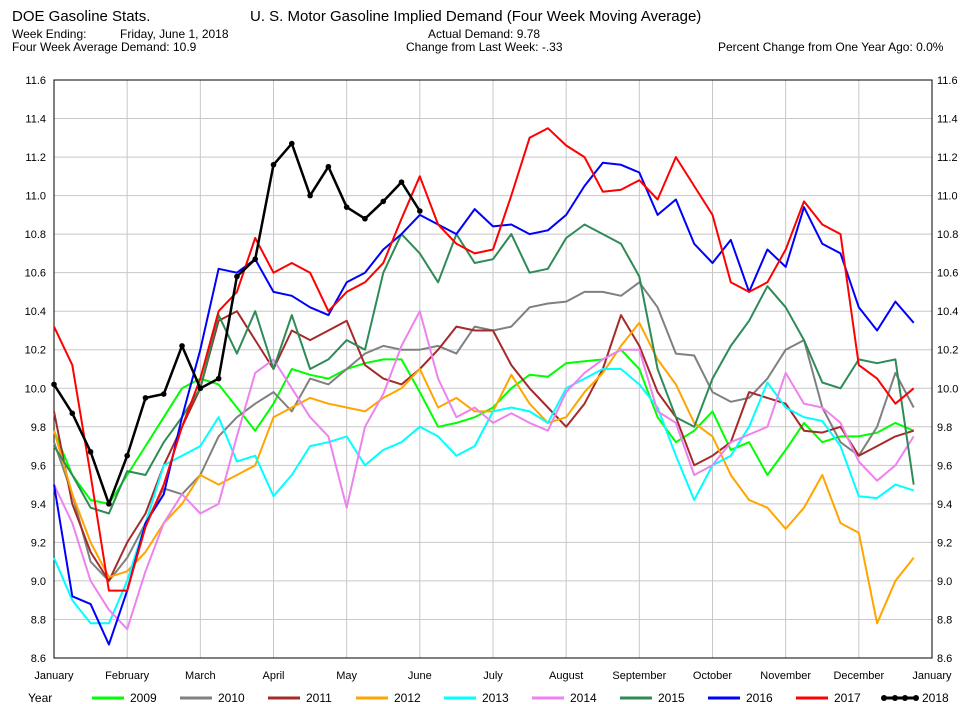 This screenshot has width=972, height=704. What do you see at coordinates (143, 697) in the screenshot?
I see `legend-entry-2009: 2009` at bounding box center [143, 697].